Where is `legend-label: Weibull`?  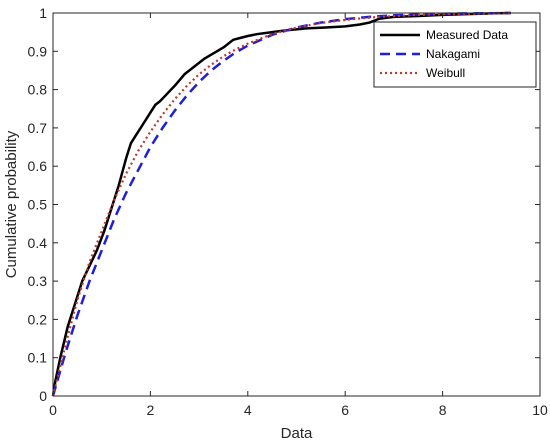 legend-label: Weibull is located at coordinates (445, 73).